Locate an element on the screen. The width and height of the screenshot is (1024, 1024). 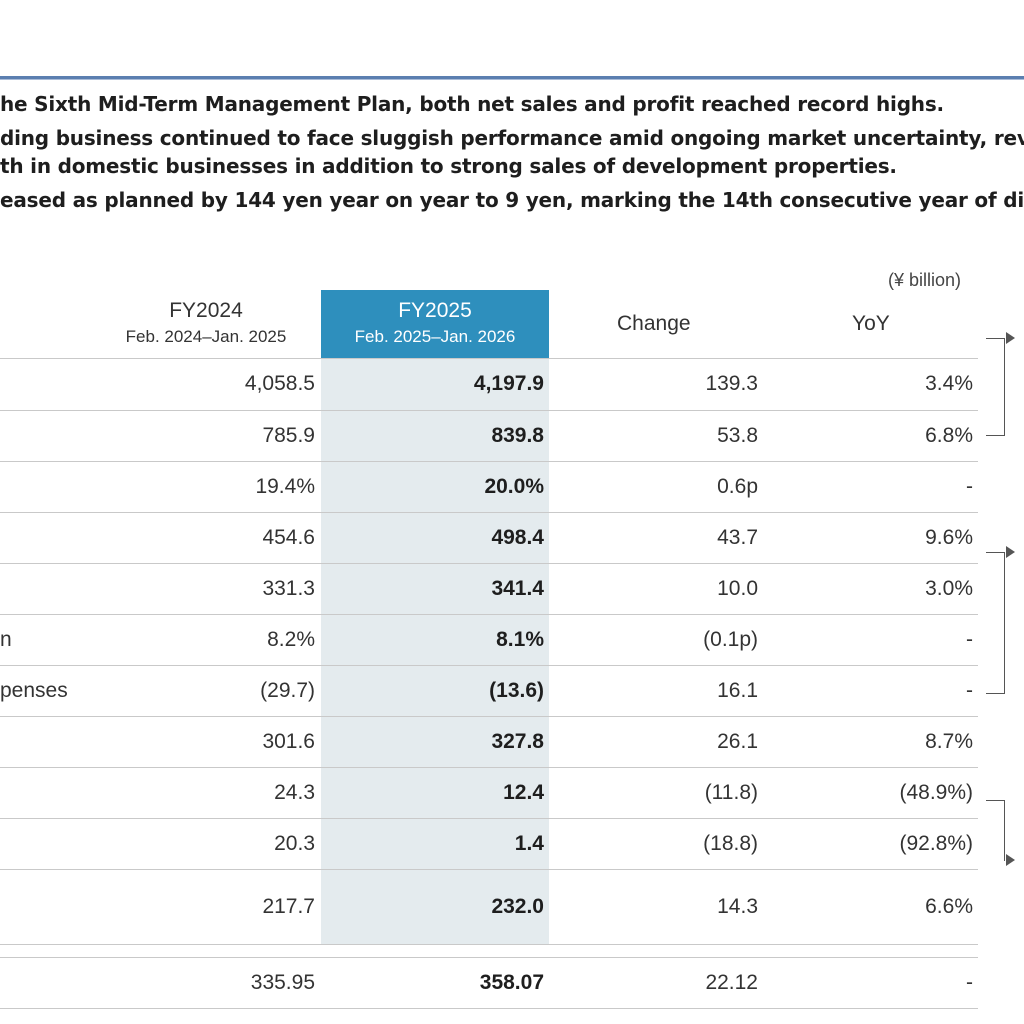
table-header-divider is located at coordinates (489, 358).